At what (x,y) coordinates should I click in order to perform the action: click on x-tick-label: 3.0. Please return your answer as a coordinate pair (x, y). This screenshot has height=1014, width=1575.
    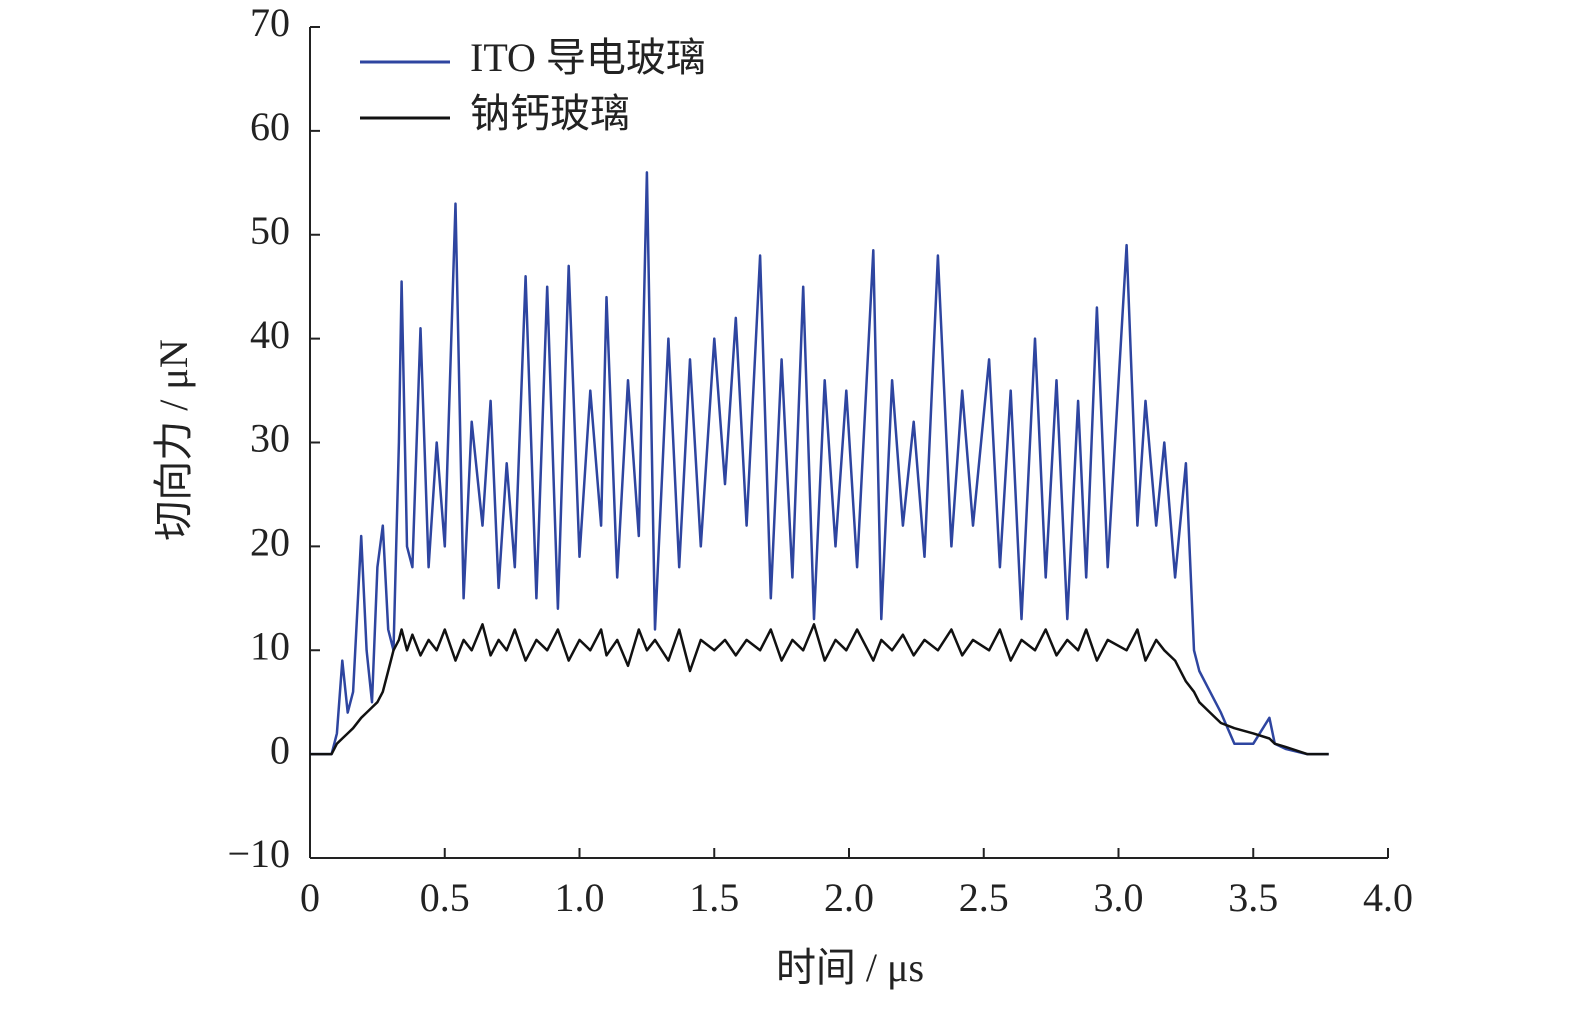
    Looking at the image, I should click on (1119, 897).